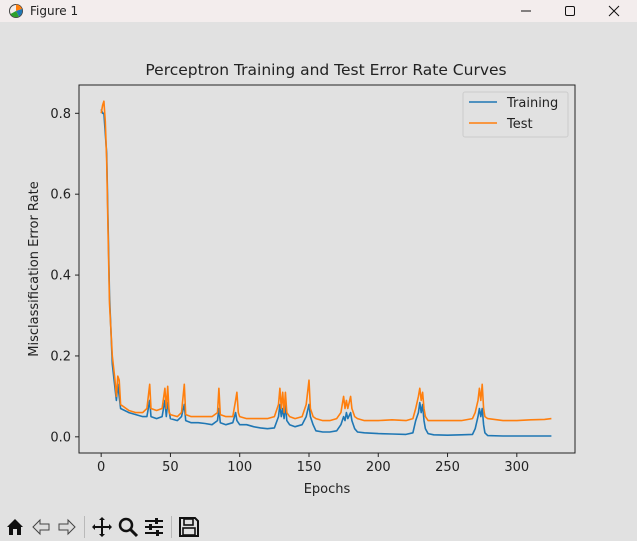  Describe the element at coordinates (16, 11) in the screenshot. I see `matplotlib-figure-icon` at that location.